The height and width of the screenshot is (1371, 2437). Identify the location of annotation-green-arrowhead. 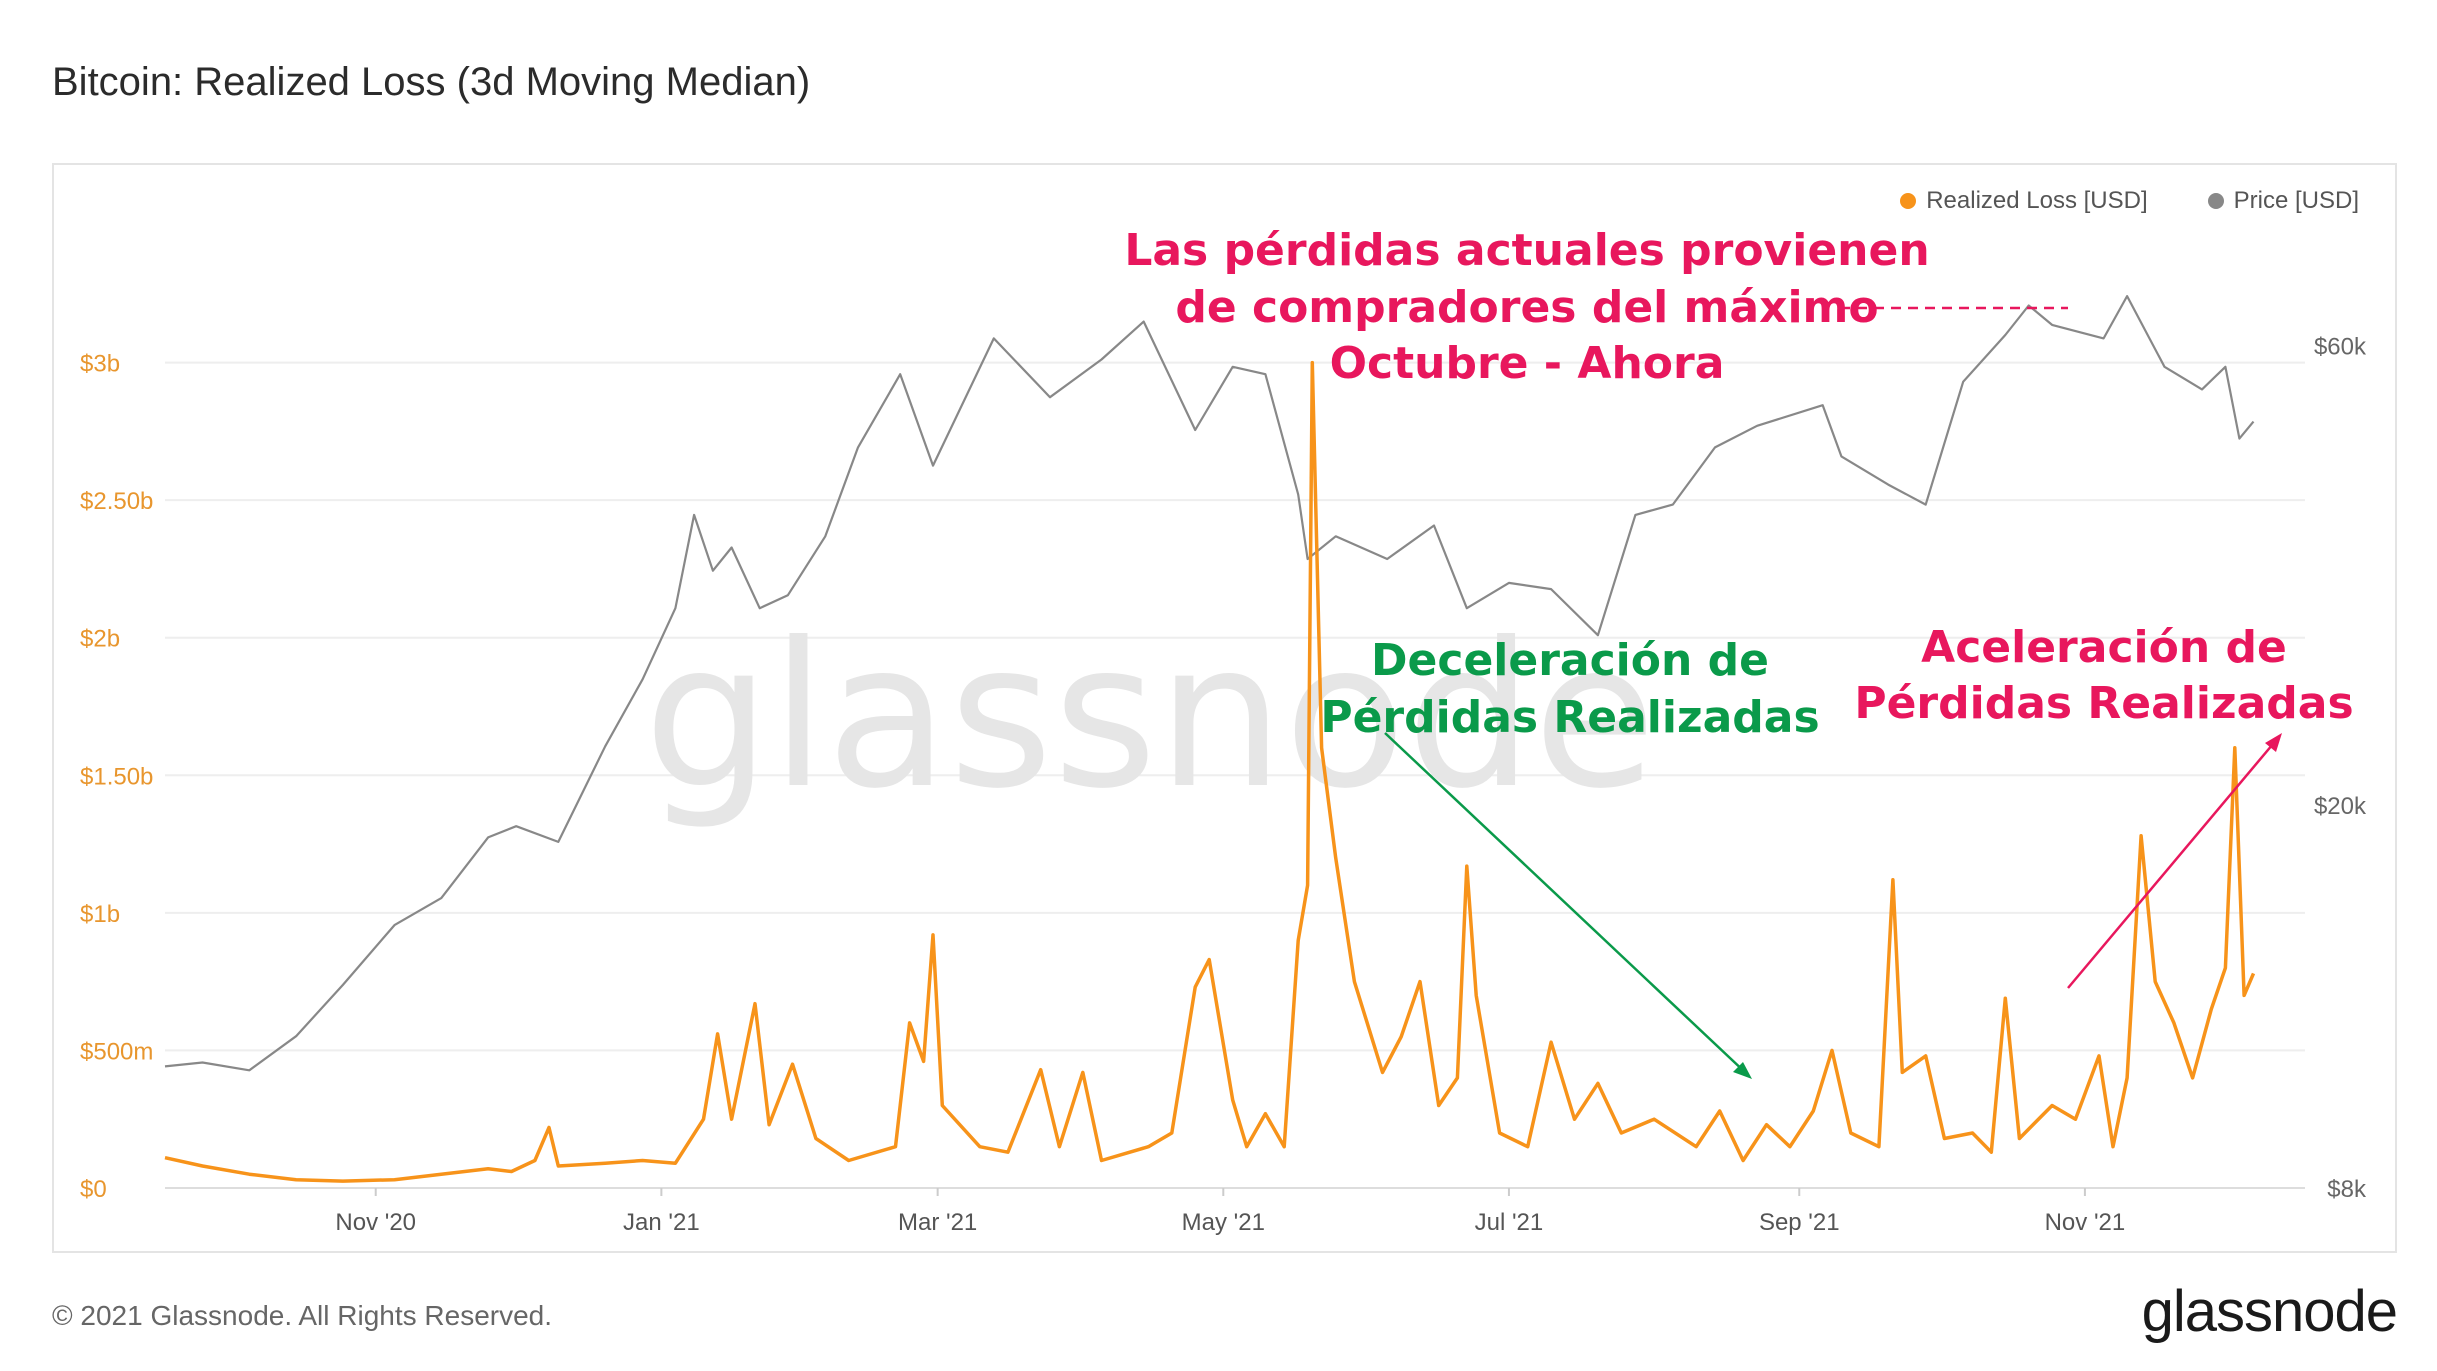
(1742, 1070).